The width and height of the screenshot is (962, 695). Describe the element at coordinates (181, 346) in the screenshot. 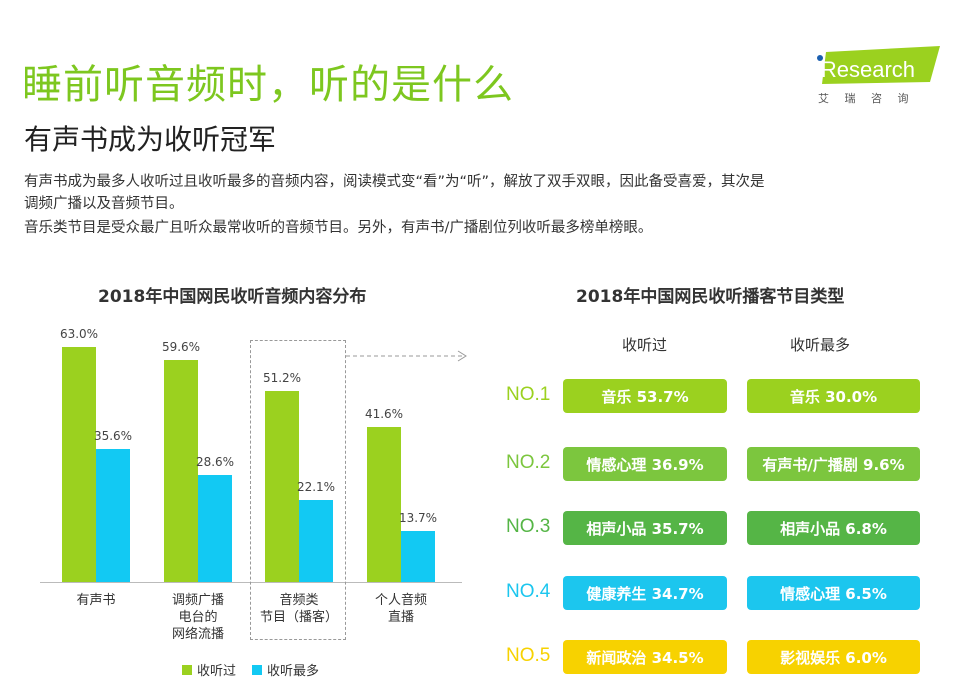

I see `value-label: 59.6%` at that location.